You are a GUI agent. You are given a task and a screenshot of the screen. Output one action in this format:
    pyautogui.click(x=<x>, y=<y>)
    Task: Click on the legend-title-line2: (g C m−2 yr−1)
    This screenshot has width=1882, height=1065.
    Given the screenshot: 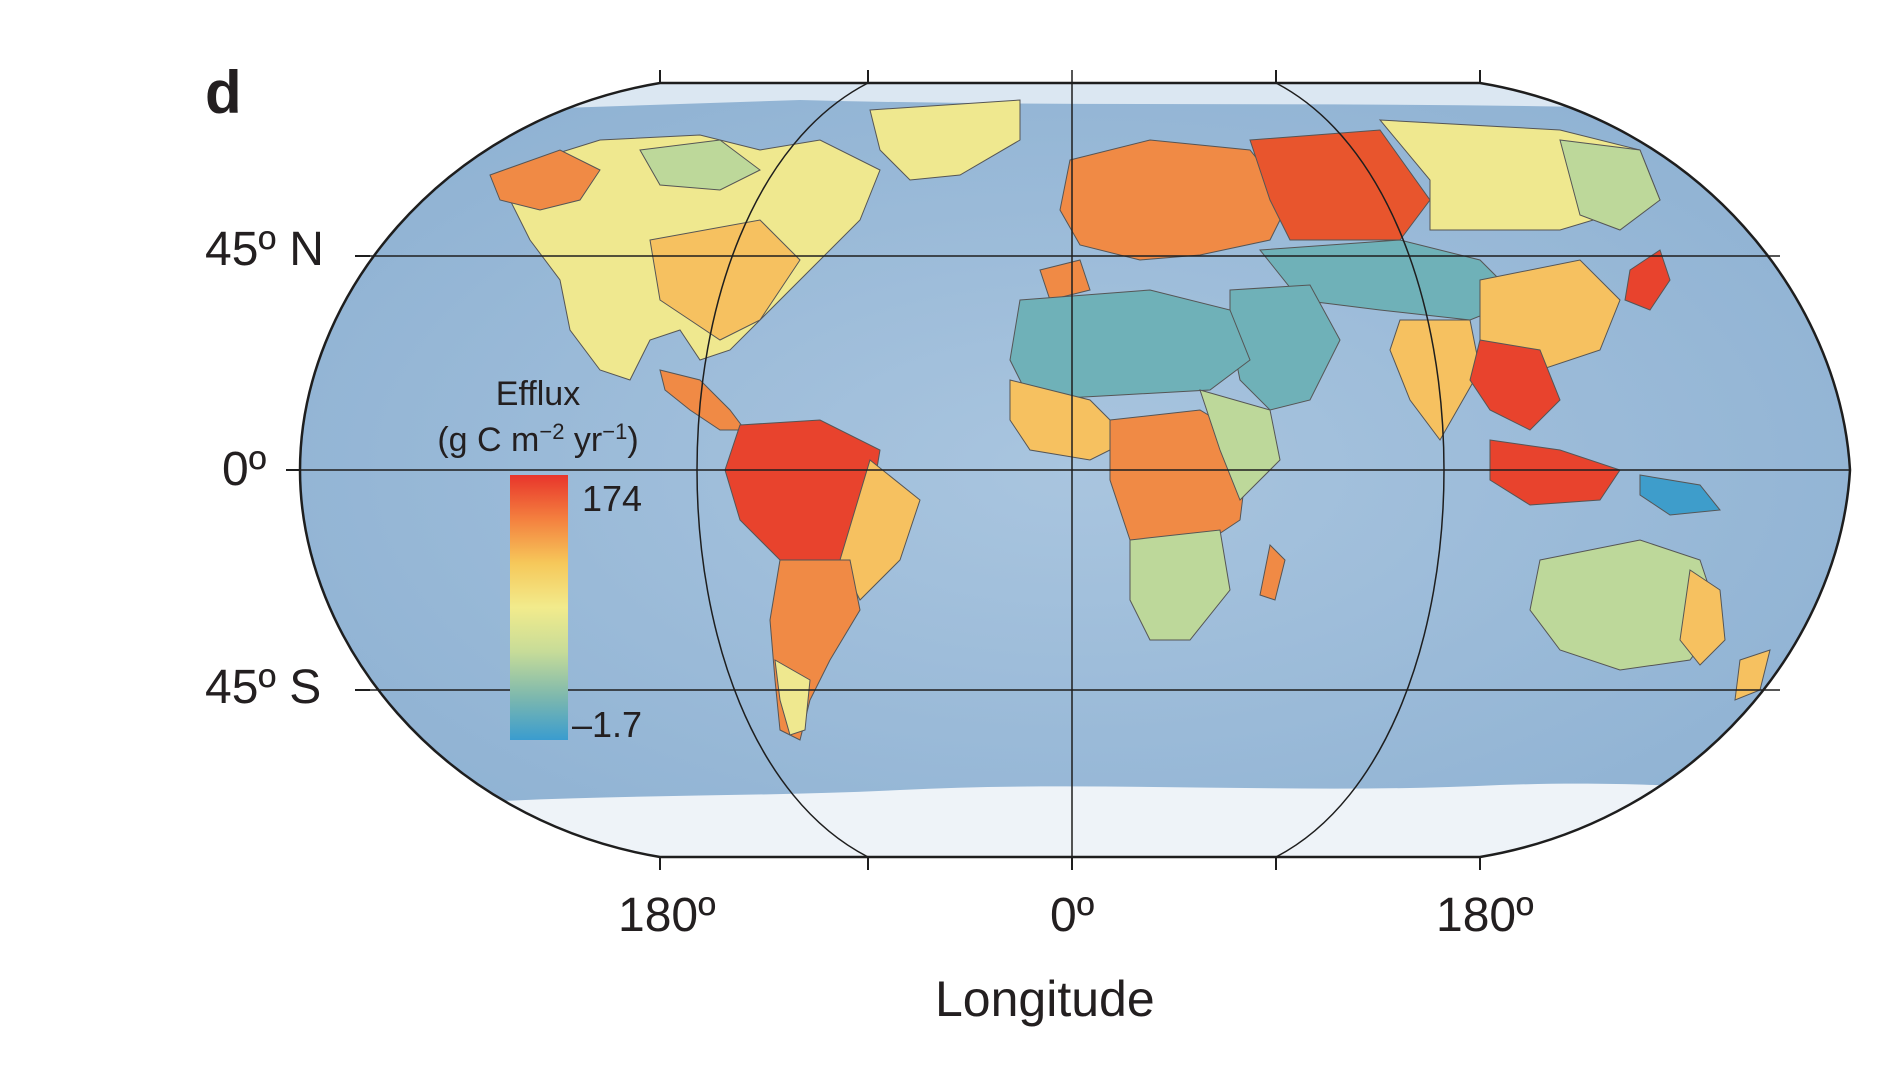 What is the action you would take?
    pyautogui.click(x=538, y=436)
    